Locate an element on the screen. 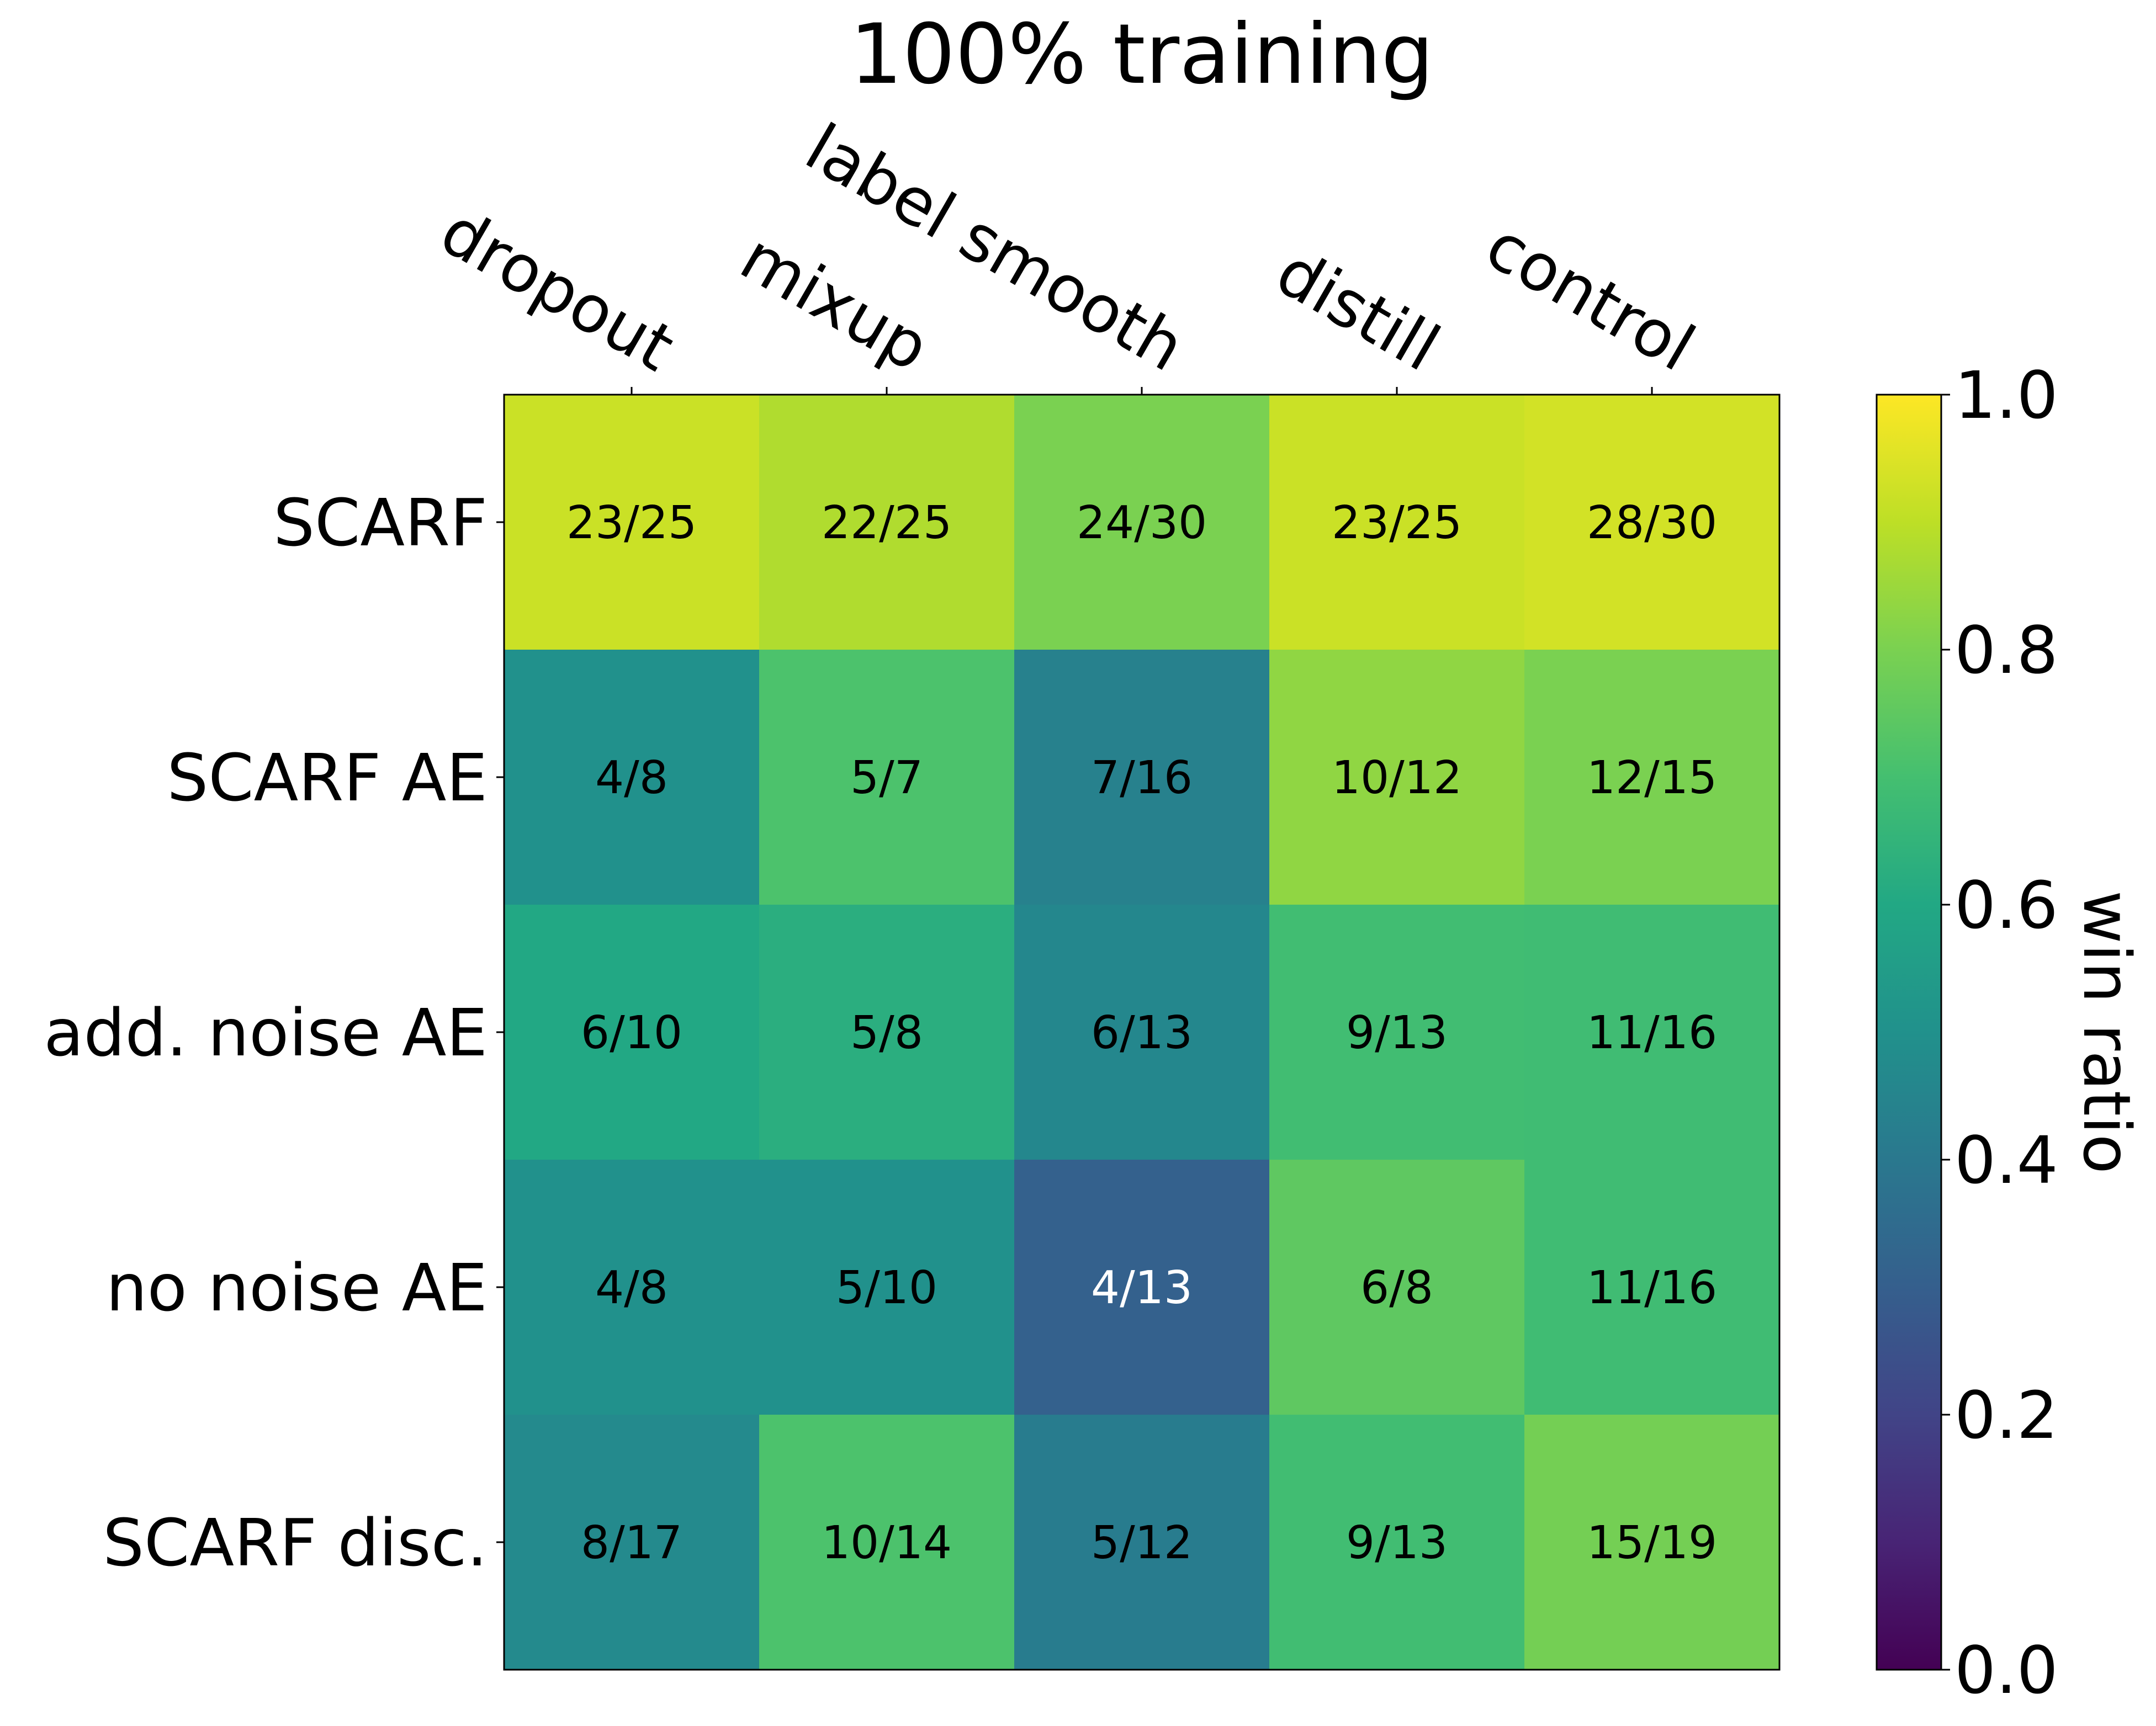  cell-value-label: 12/15 is located at coordinates (1652, 778).